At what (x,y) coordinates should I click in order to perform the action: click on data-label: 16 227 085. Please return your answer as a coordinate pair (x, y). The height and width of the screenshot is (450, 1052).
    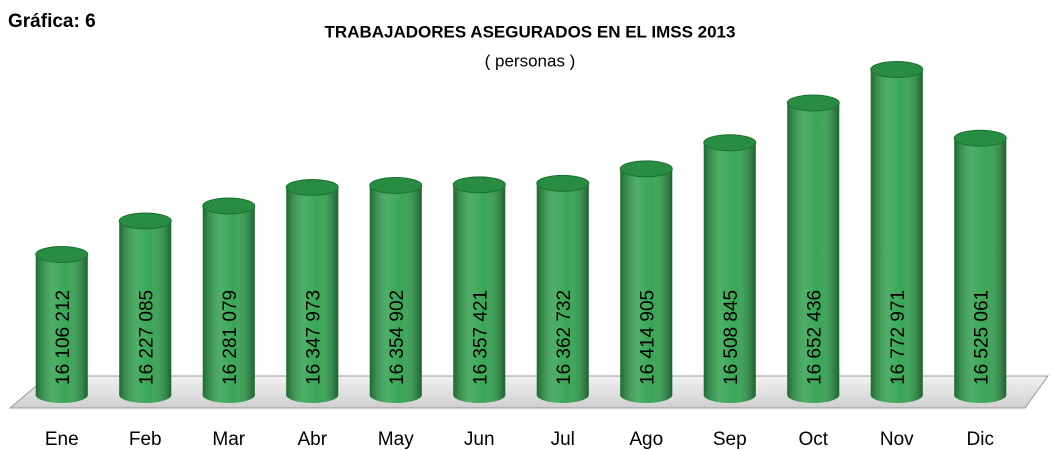
    Looking at the image, I should click on (146, 337).